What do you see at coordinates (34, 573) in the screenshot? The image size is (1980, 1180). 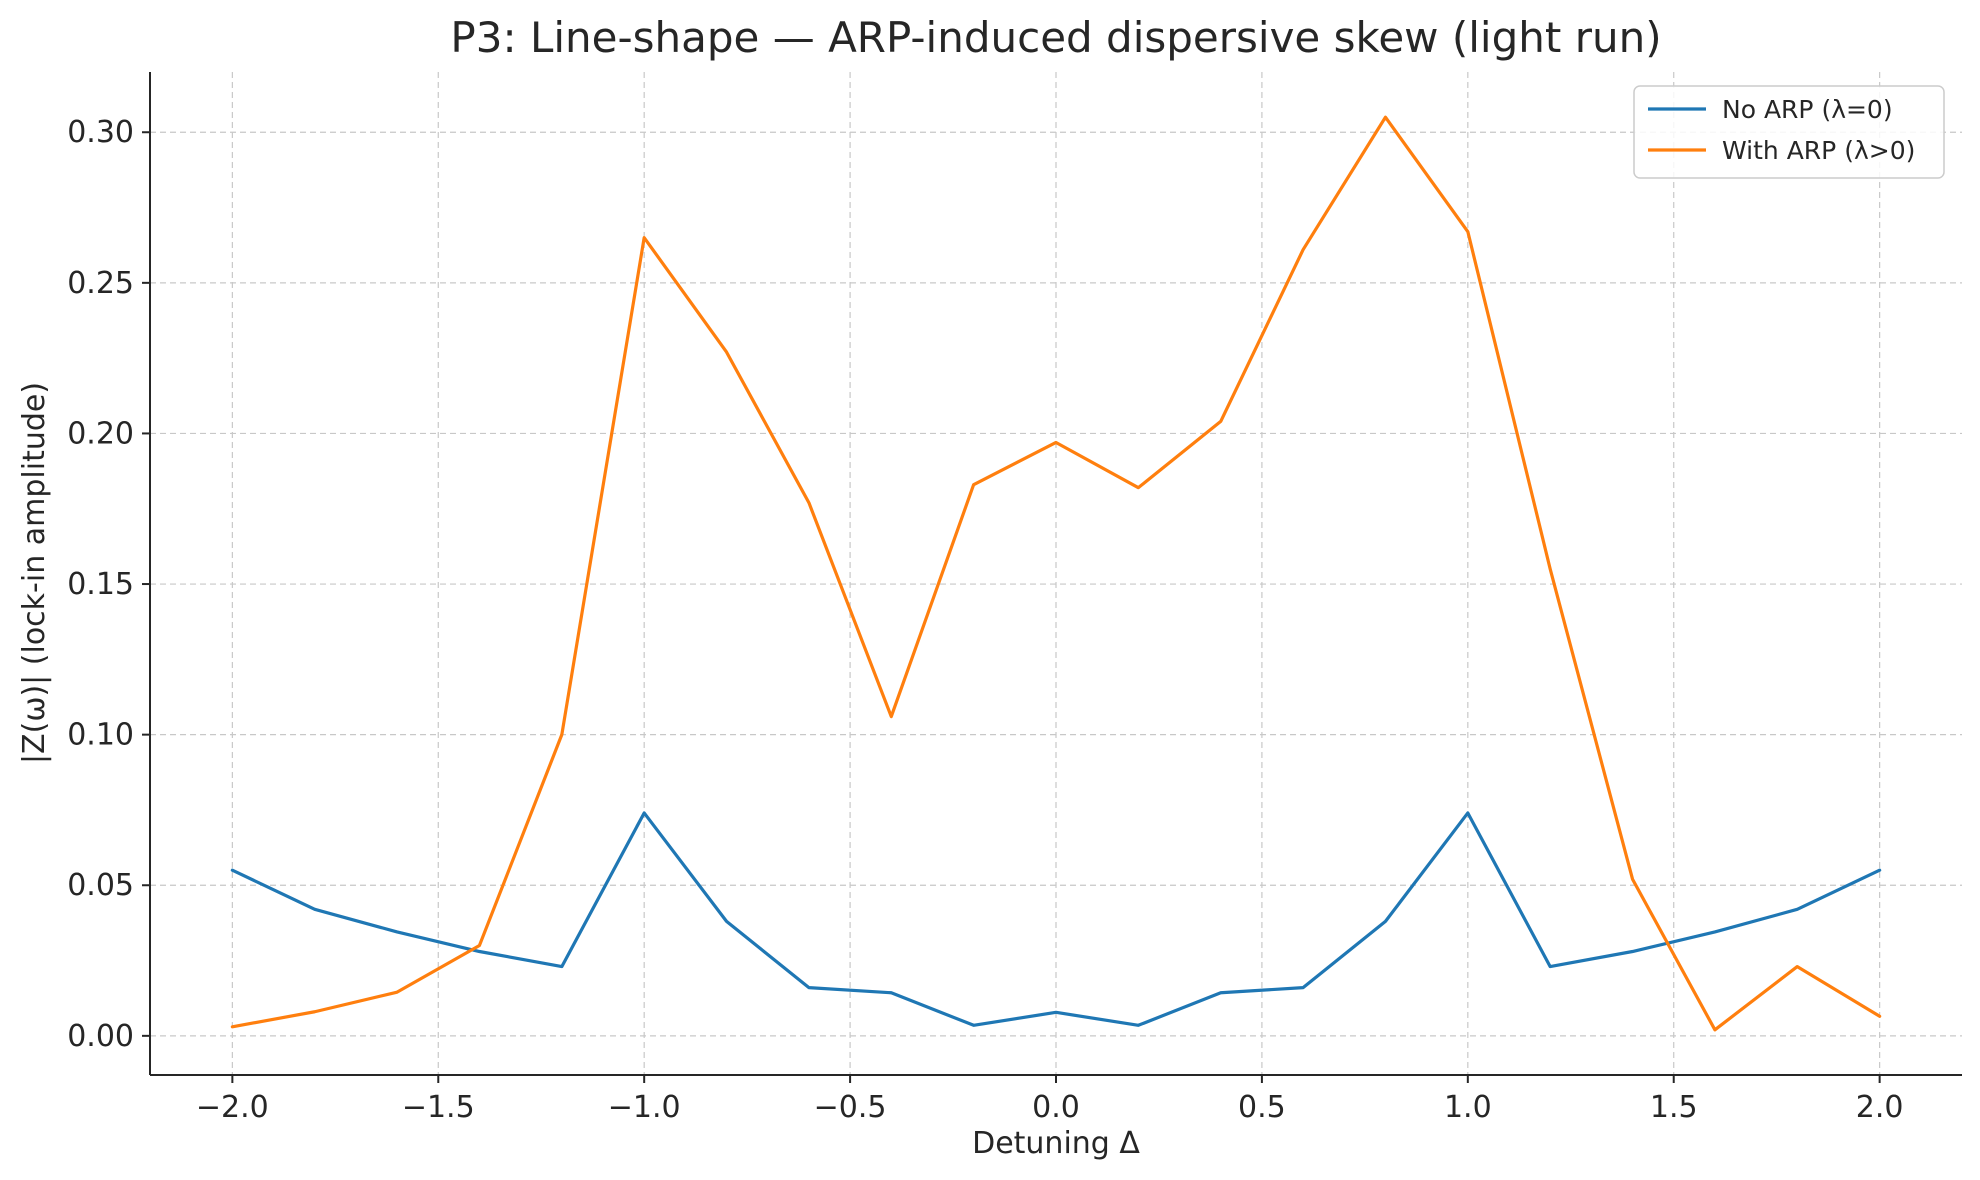 I see `y-axis-label: |Z(ω)| (lock-in amplitude)` at bounding box center [34, 573].